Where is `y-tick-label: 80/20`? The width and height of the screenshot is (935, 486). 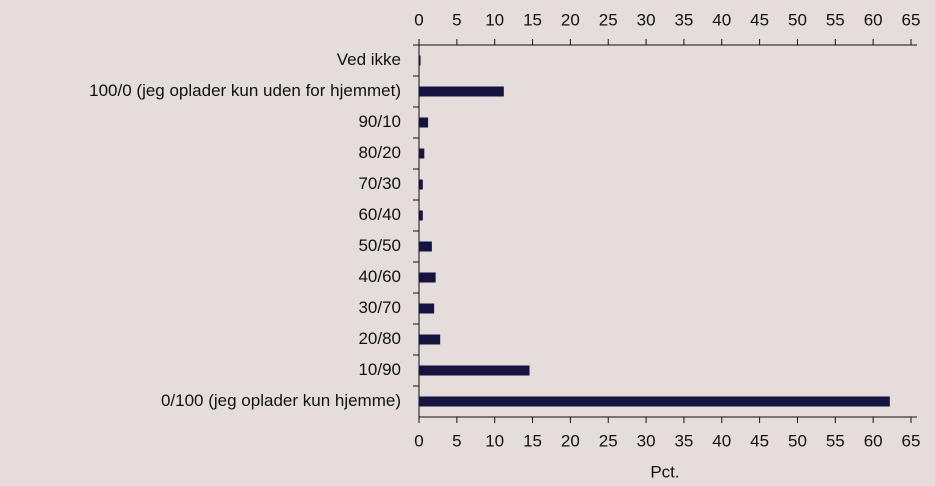
y-tick-label: 80/20 is located at coordinates (379, 152).